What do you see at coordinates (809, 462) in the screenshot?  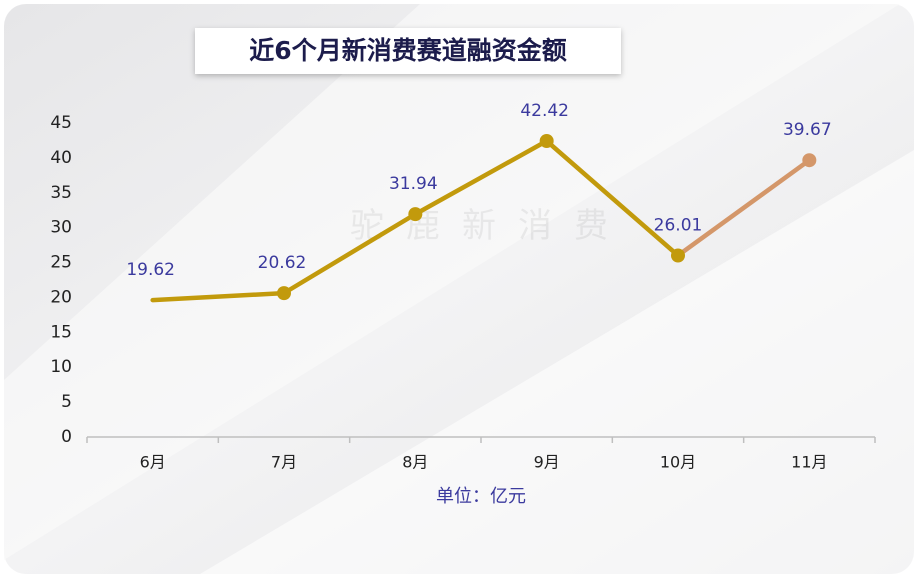 I see `x-tick-label: 11月` at bounding box center [809, 462].